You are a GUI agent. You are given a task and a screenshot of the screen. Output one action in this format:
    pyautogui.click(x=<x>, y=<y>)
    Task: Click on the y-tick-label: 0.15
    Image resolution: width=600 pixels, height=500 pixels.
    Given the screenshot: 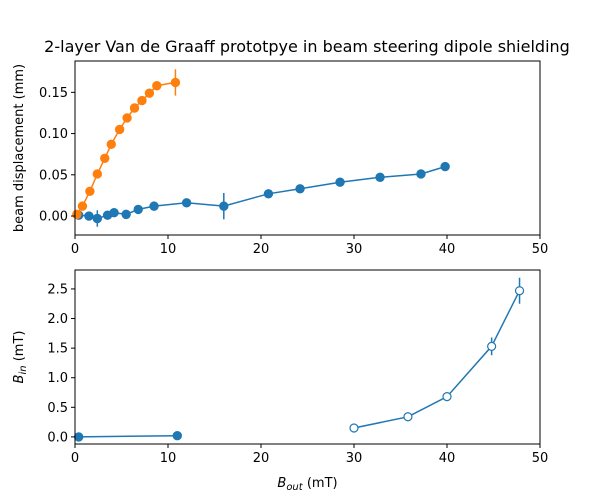 What is the action you would take?
    pyautogui.click(x=53, y=93)
    